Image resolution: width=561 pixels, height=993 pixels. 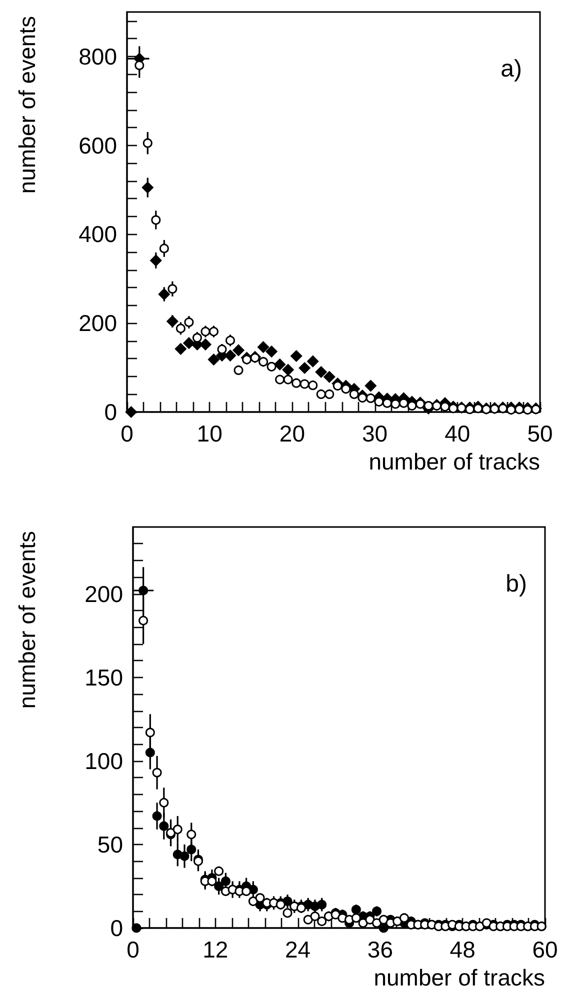 What do you see at coordinates (463, 949) in the screenshot?
I see `x-tick-label: 48` at bounding box center [463, 949].